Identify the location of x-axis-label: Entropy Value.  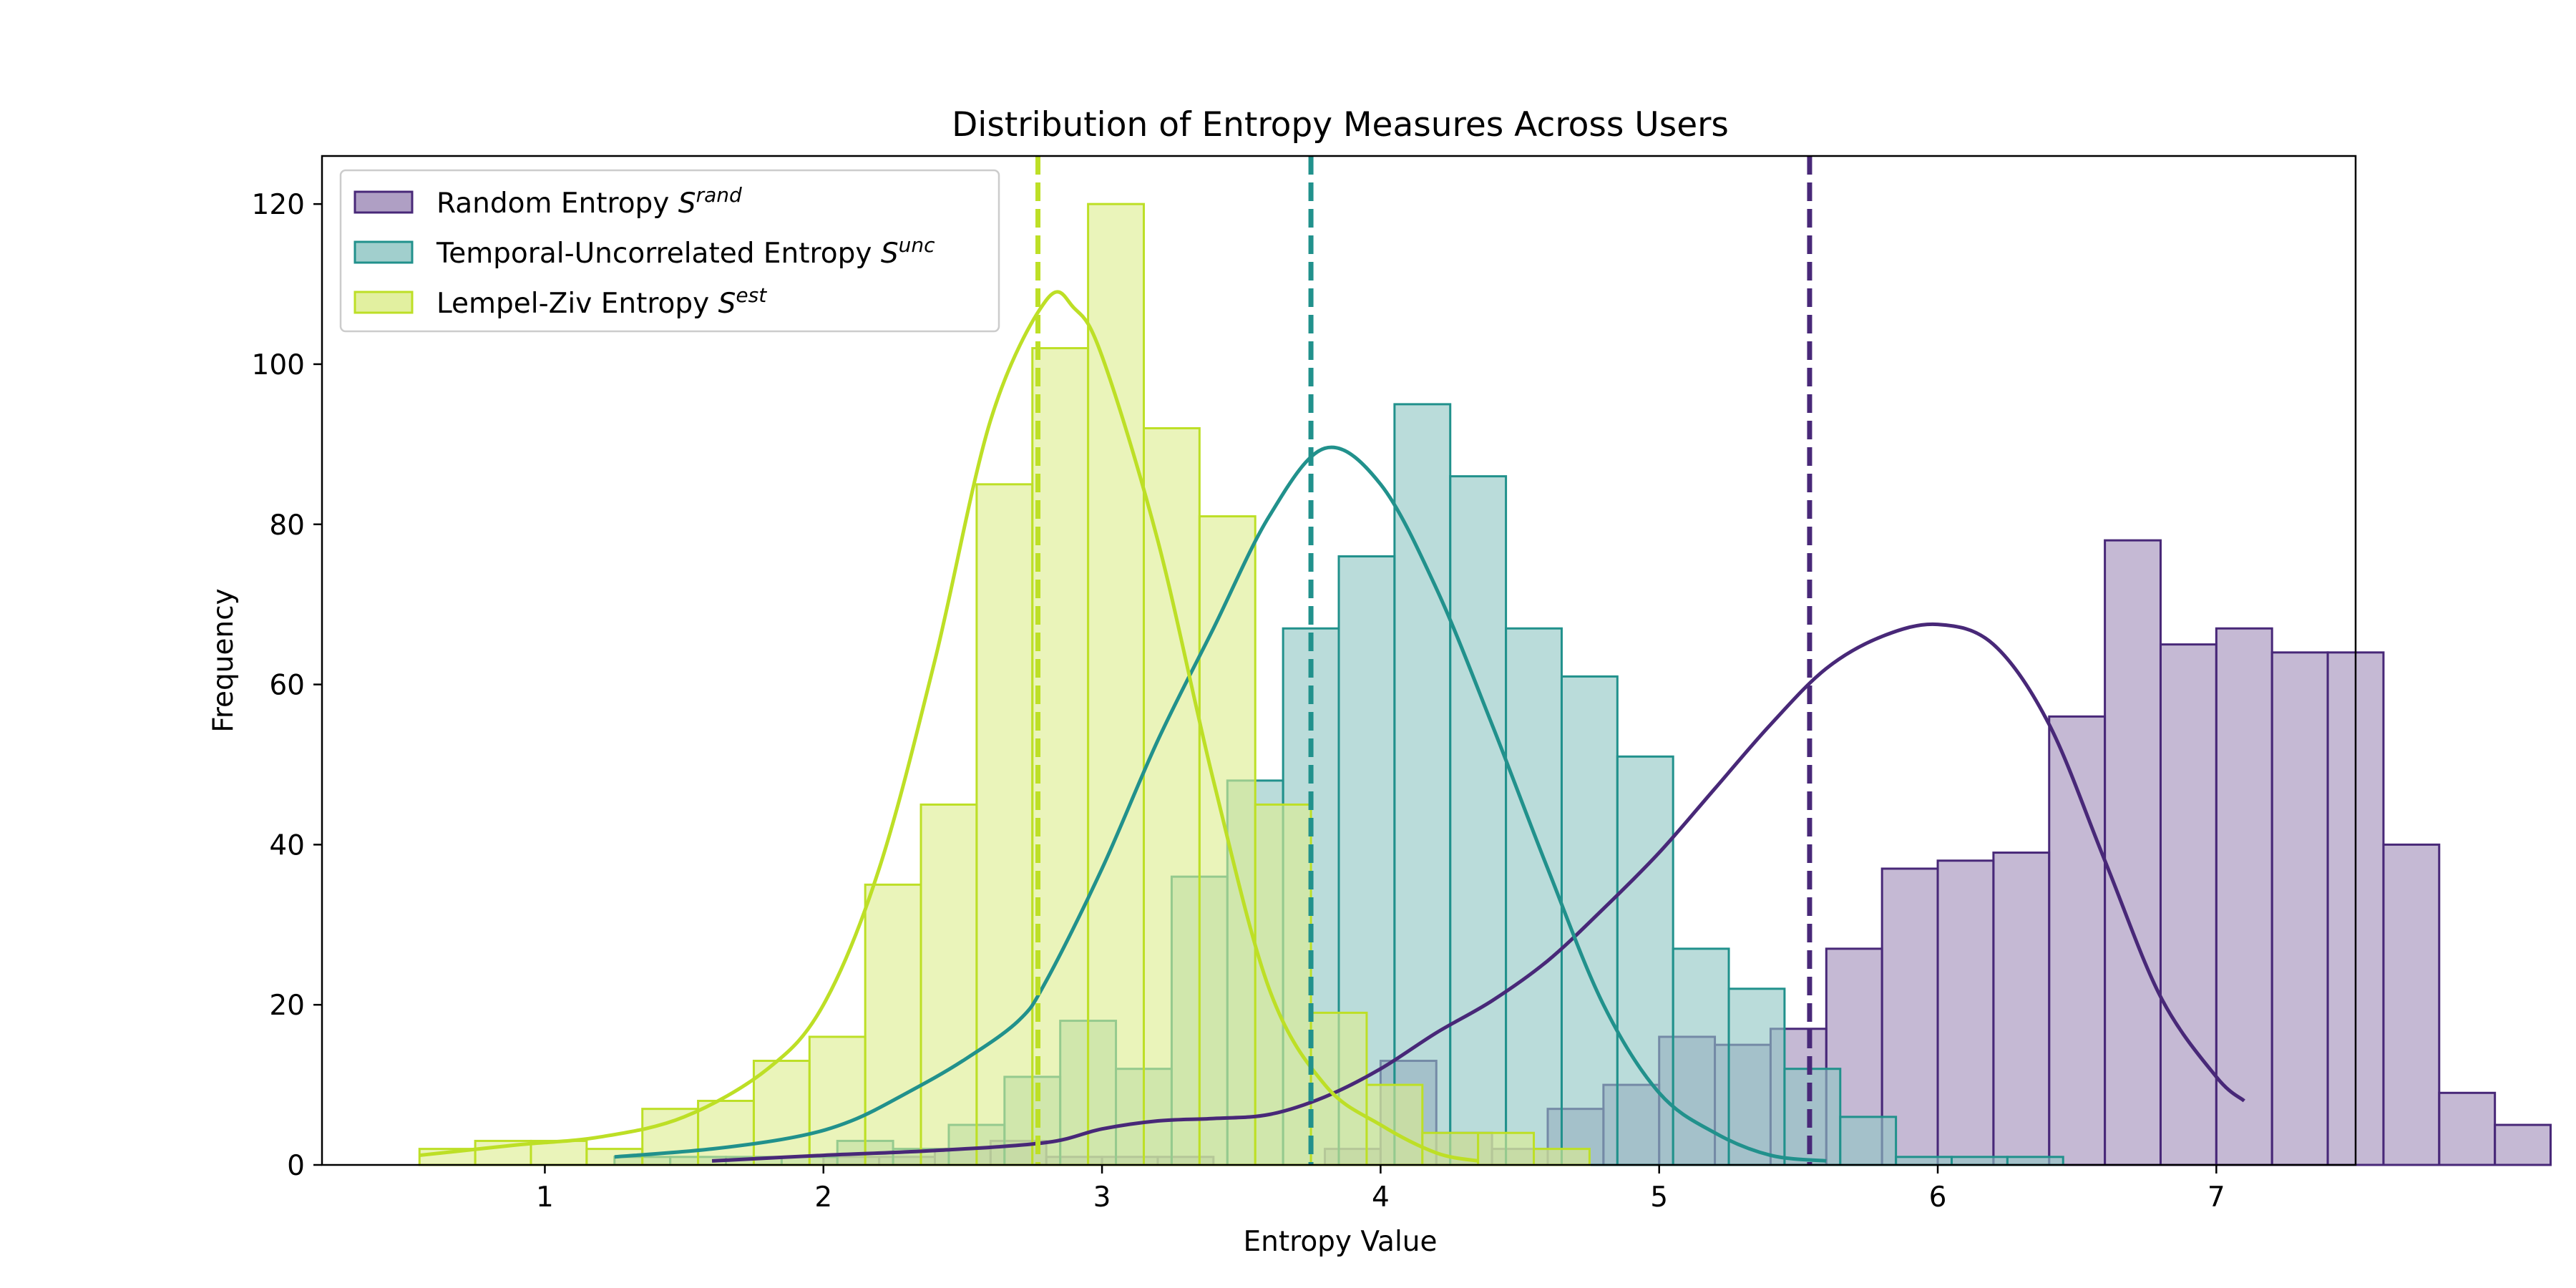
(1340, 1242).